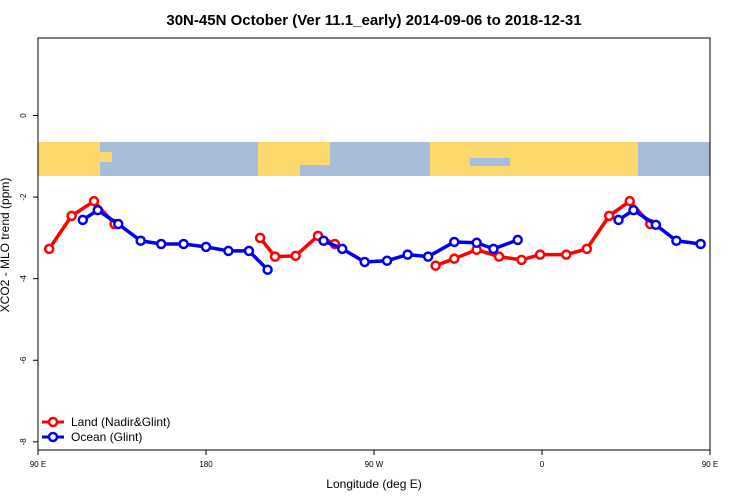 This screenshot has height=500, width=750. What do you see at coordinates (23, 279) in the screenshot?
I see `y-tick-label: -4` at bounding box center [23, 279].